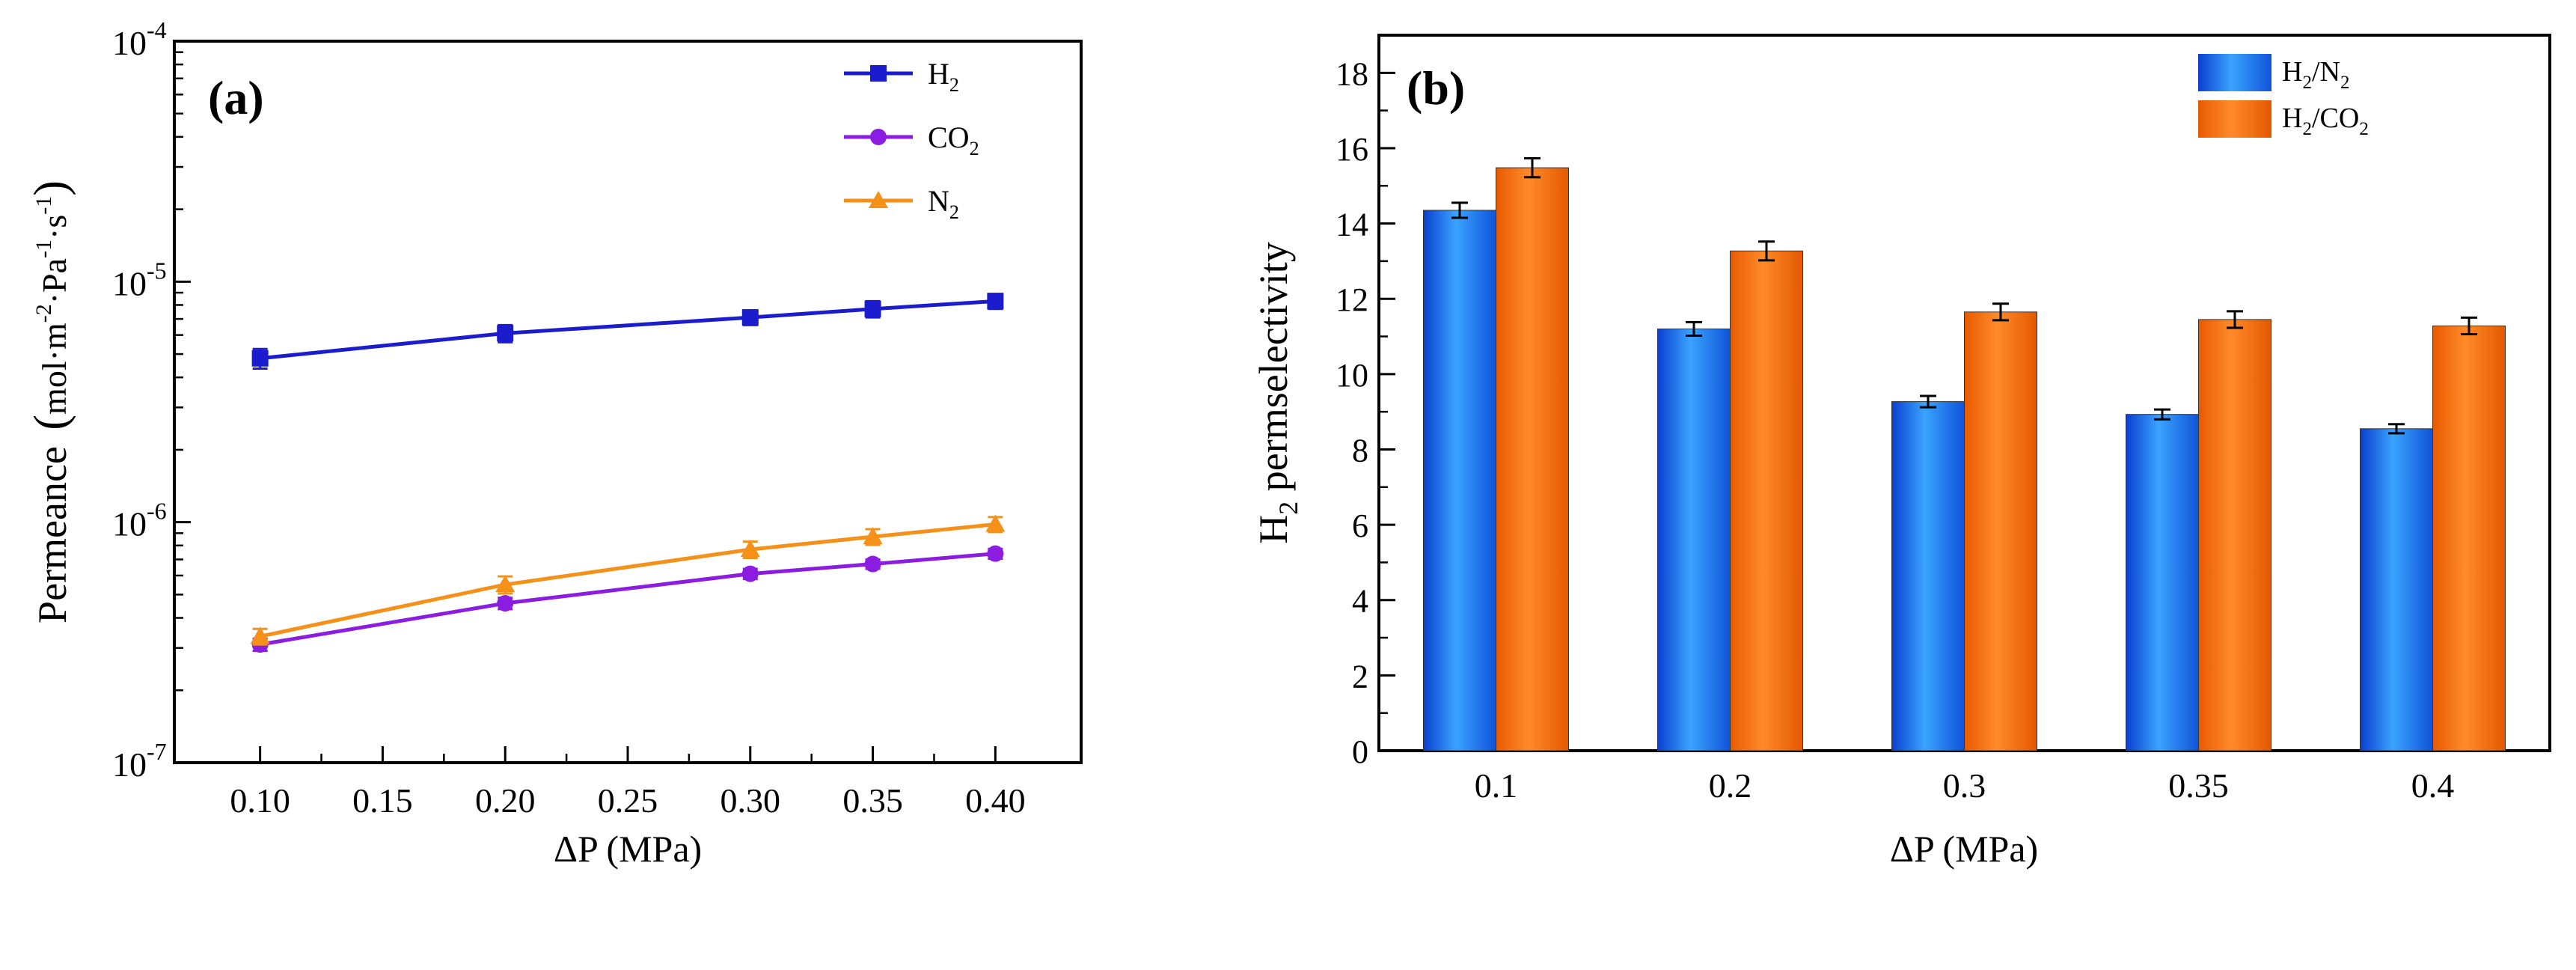 The image size is (2576, 970). I want to click on y-tick-label: 4, so click(1360, 601).